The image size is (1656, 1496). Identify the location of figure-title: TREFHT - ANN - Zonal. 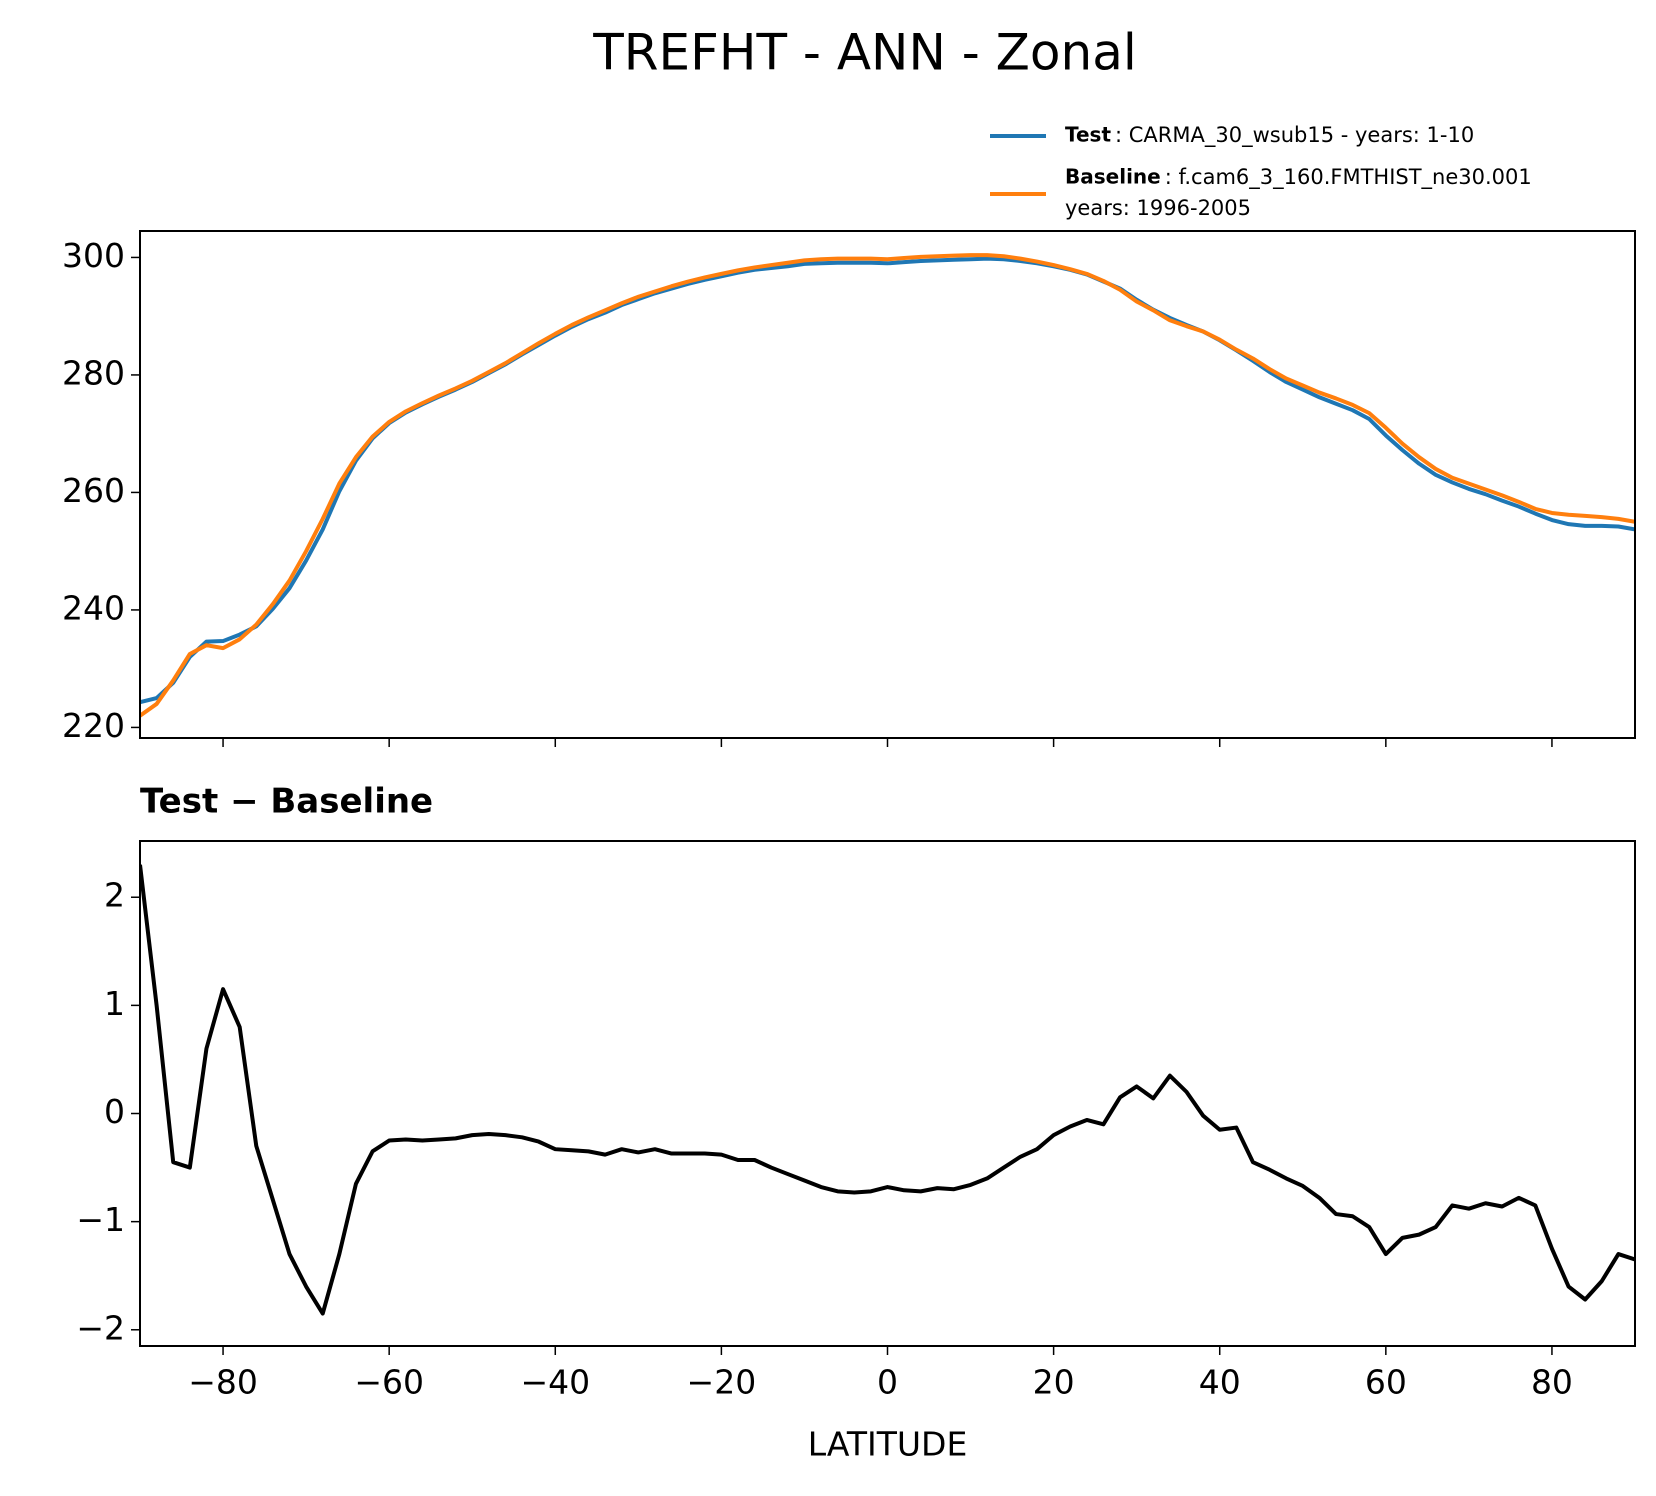
(864, 53).